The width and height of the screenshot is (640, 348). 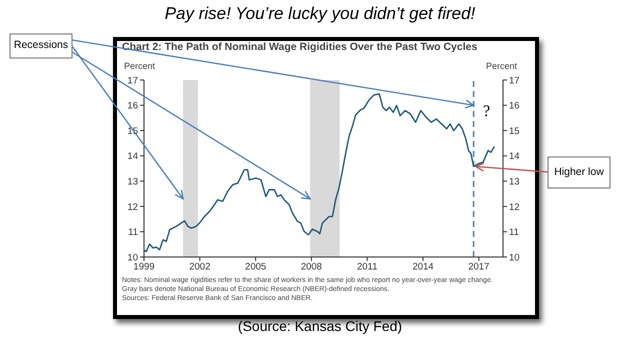 I want to click on text: Recessions, so click(x=41, y=45).